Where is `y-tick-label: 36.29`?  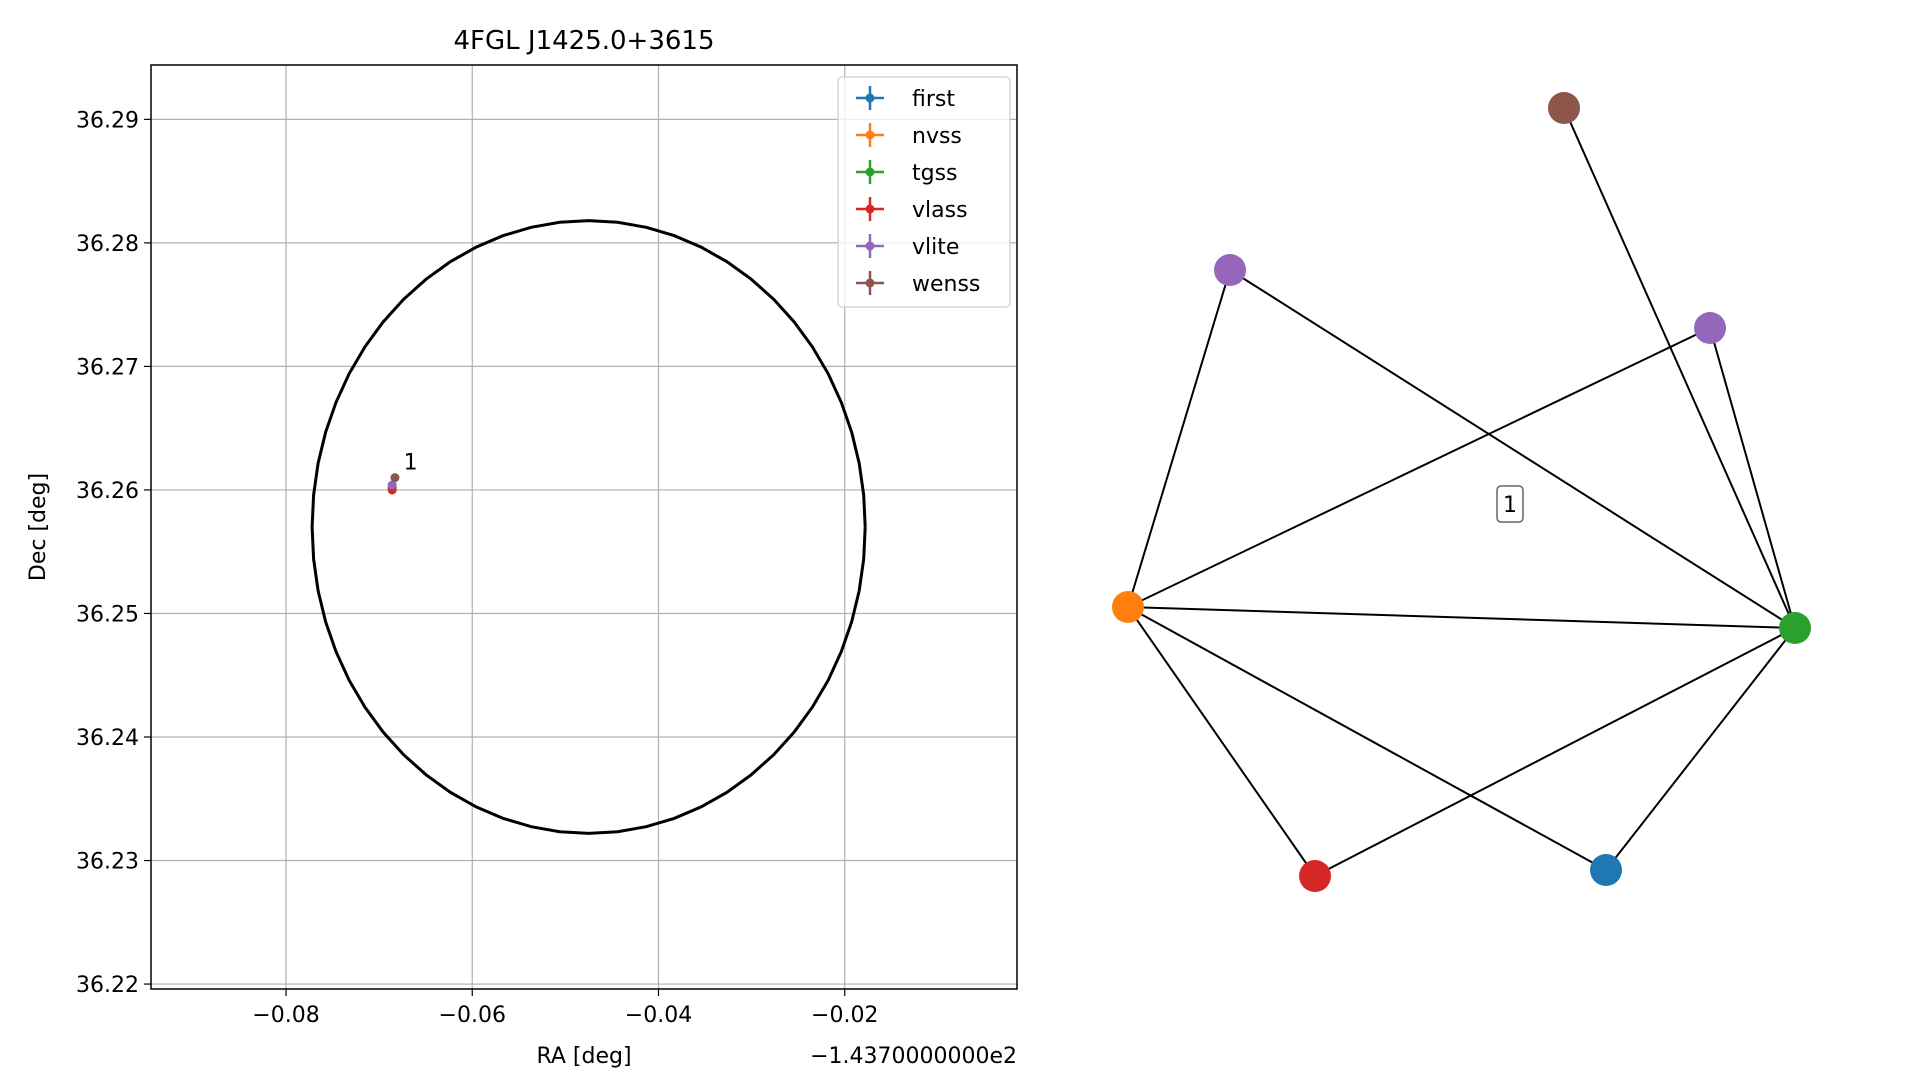 y-tick-label: 36.29 is located at coordinates (107, 120).